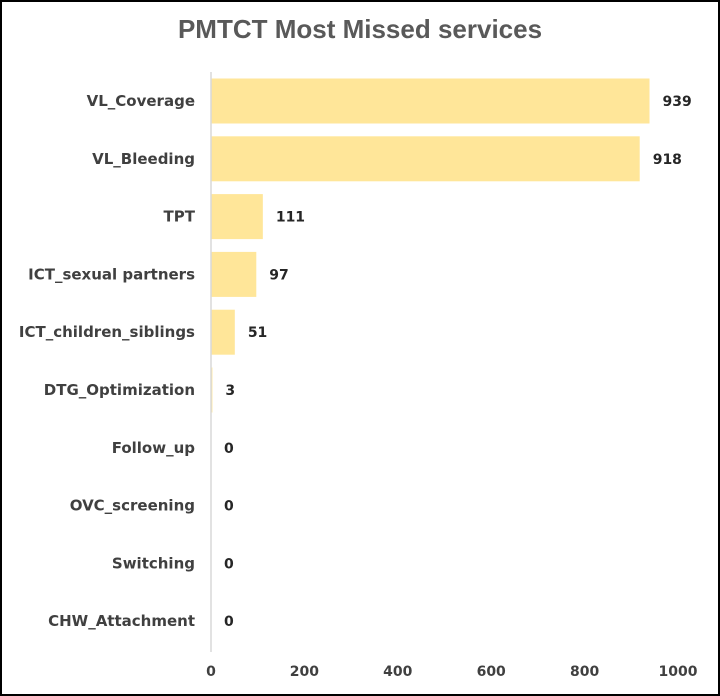  I want to click on x-tick-label: 400, so click(397, 672).